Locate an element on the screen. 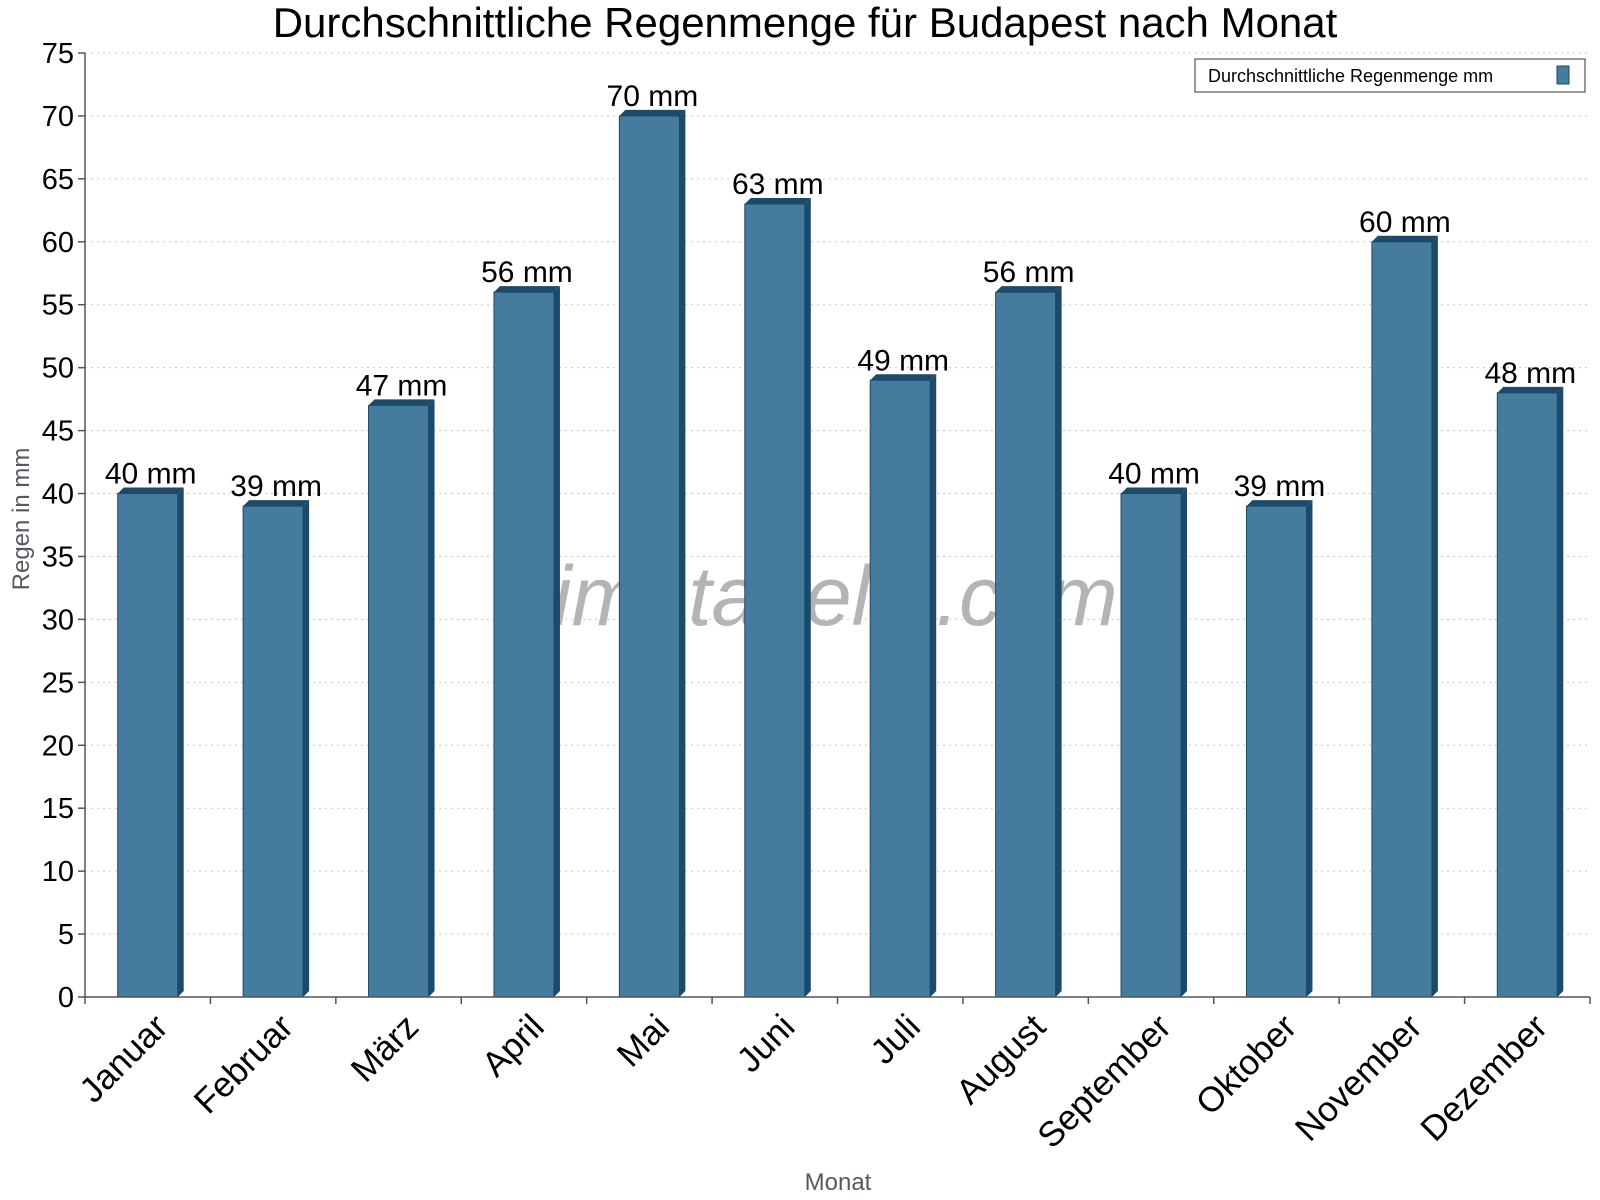 This screenshot has width=1600, height=1200. bar-value-label: 60 mm is located at coordinates (1405, 222).